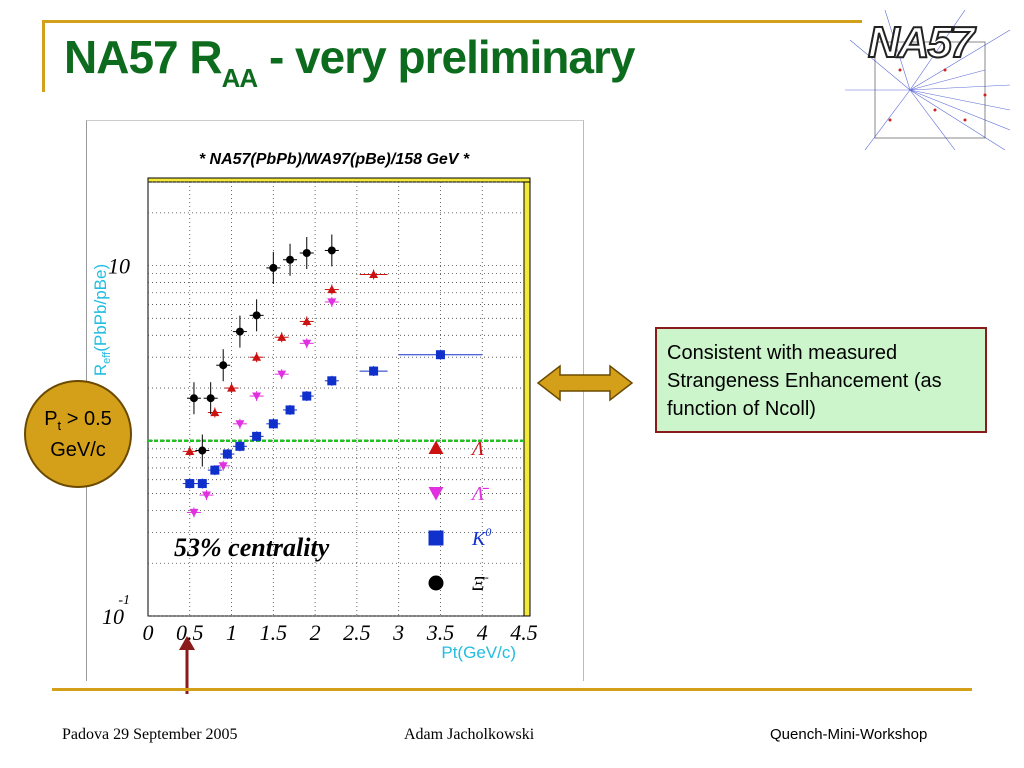 The width and height of the screenshot is (1024, 768). What do you see at coordinates (512, 689) in the screenshot?
I see `footer-rule` at bounding box center [512, 689].